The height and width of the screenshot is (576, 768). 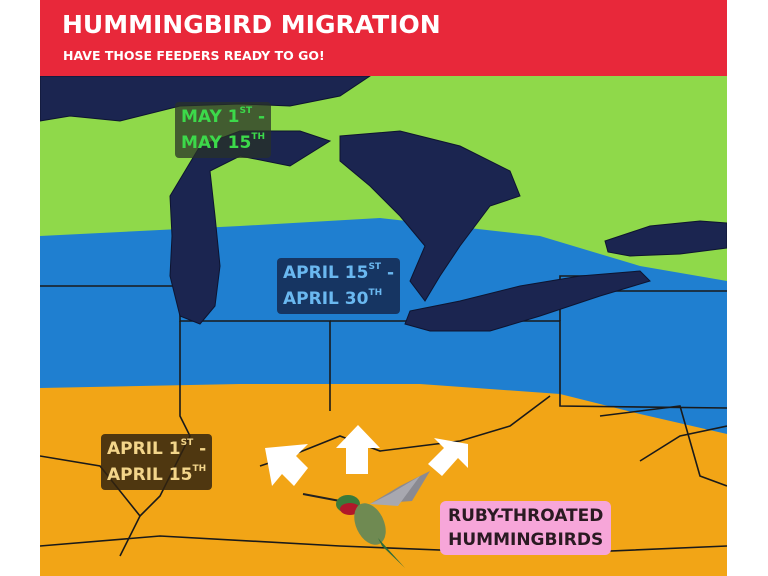 I want to click on migration-arrows, so click(x=366, y=455).